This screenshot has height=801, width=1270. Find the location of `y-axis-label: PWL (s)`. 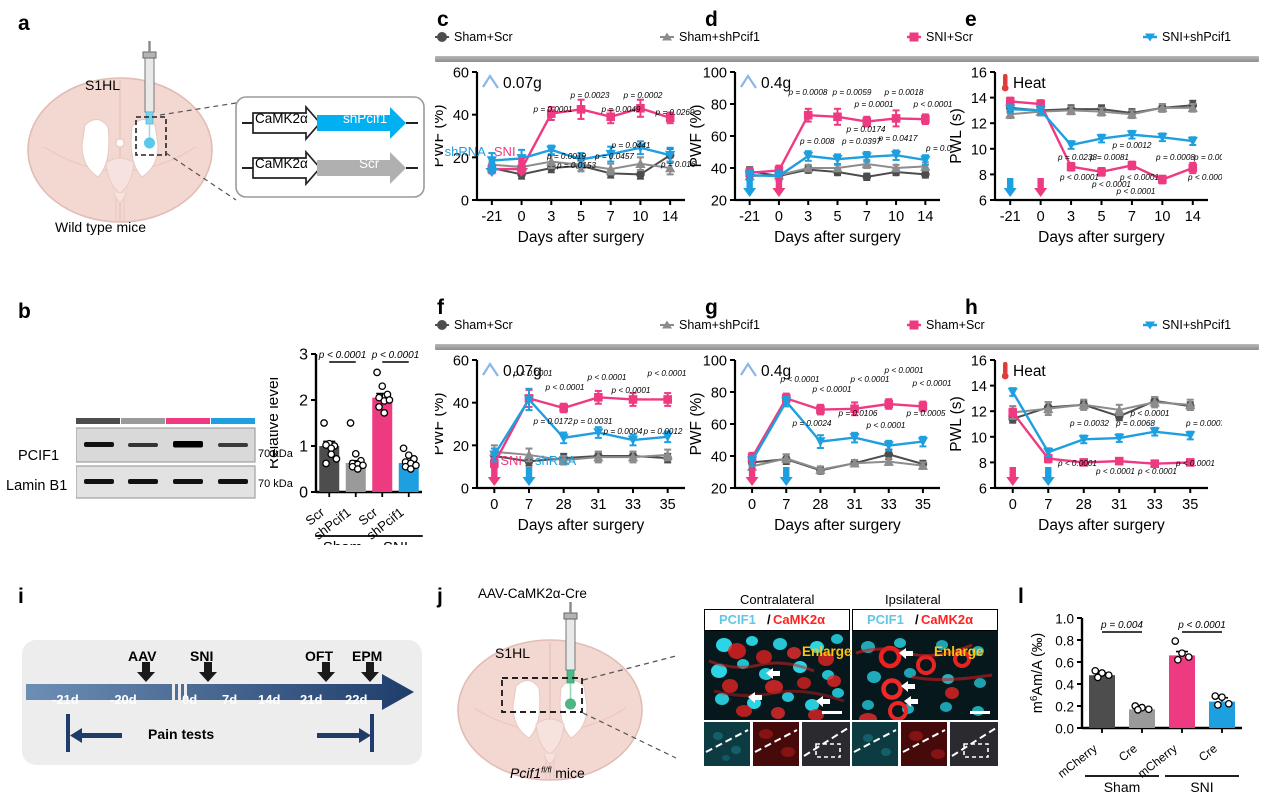

y-axis-label: PWL (s) is located at coordinates (957, 423).